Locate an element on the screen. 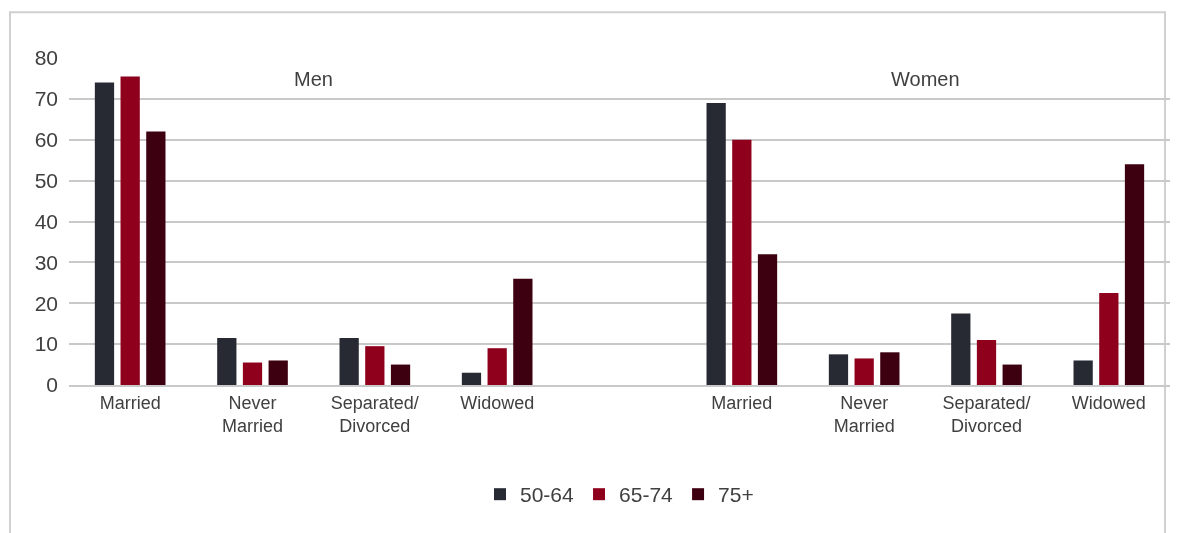 Image resolution: width=1178 pixels, height=533 pixels. y-tick-label: 80 is located at coordinates (46, 58).